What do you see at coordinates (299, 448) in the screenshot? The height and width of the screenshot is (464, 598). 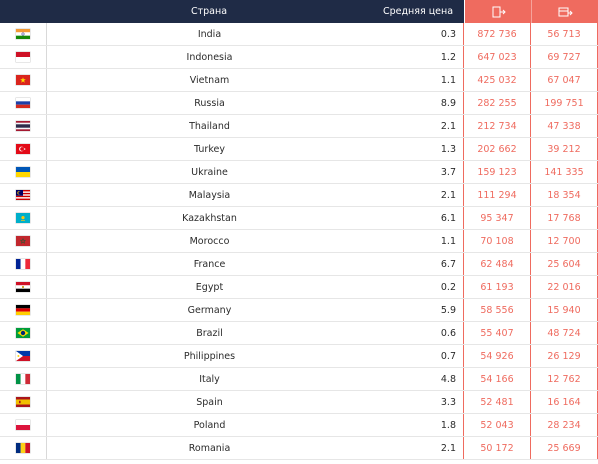 I see `table-row: Romania 2.1 50 172 25 669` at bounding box center [299, 448].